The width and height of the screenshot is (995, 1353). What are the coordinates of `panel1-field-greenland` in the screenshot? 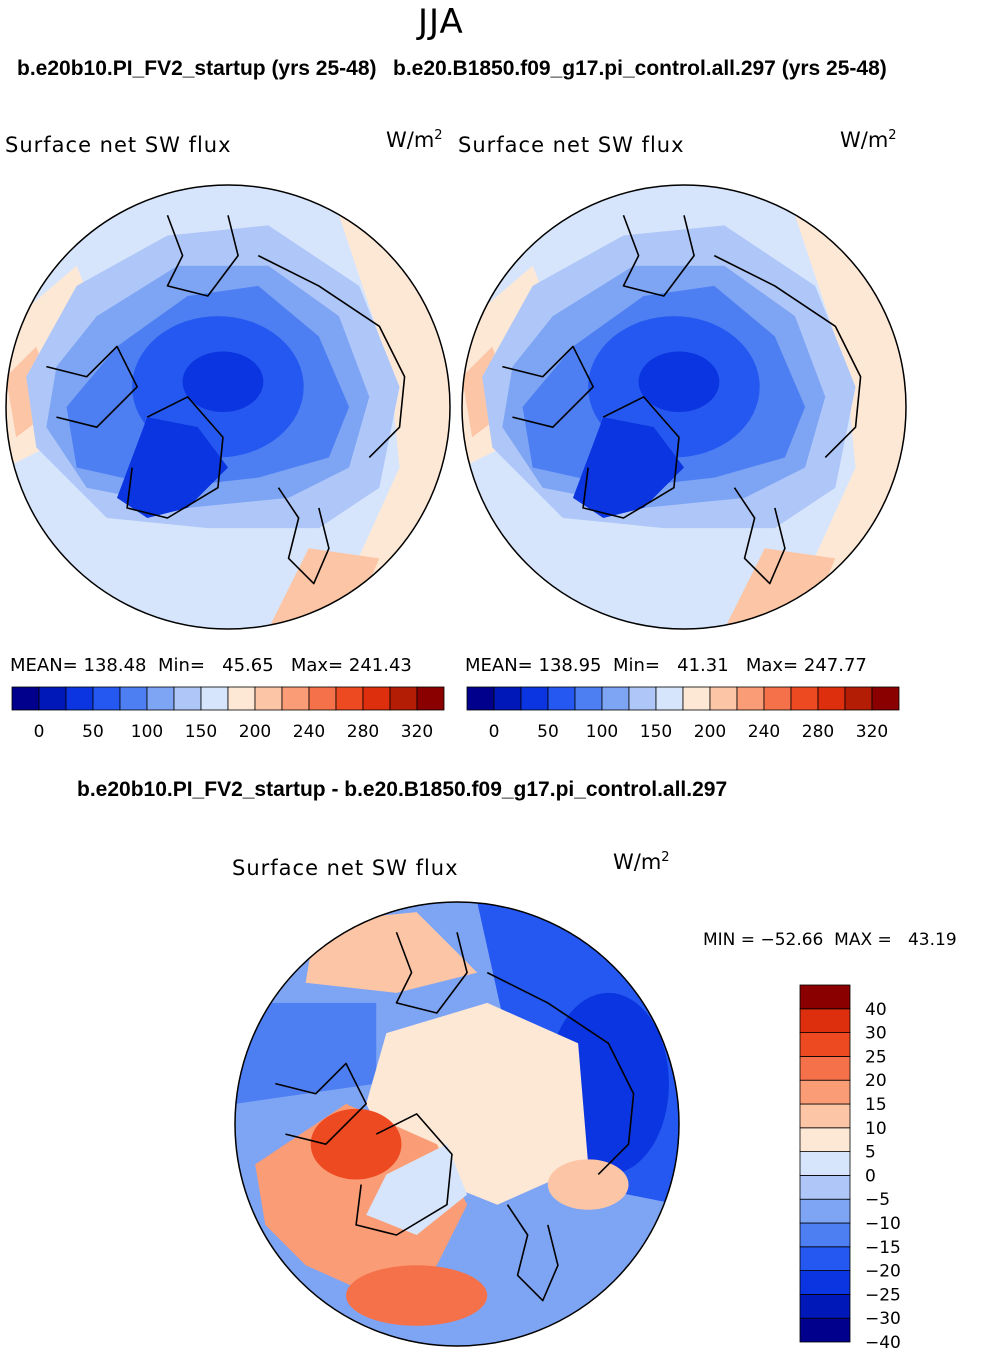 It's located at (172, 467).